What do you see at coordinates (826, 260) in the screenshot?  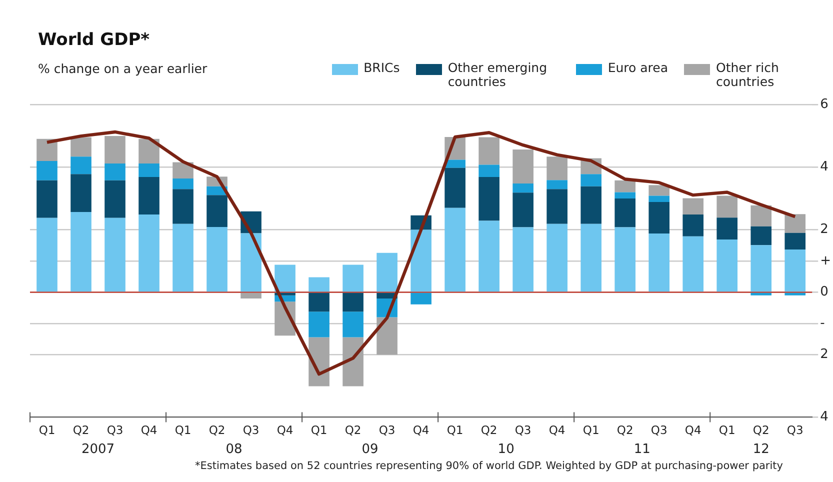 I see `y-tick-label: +` at bounding box center [826, 260].